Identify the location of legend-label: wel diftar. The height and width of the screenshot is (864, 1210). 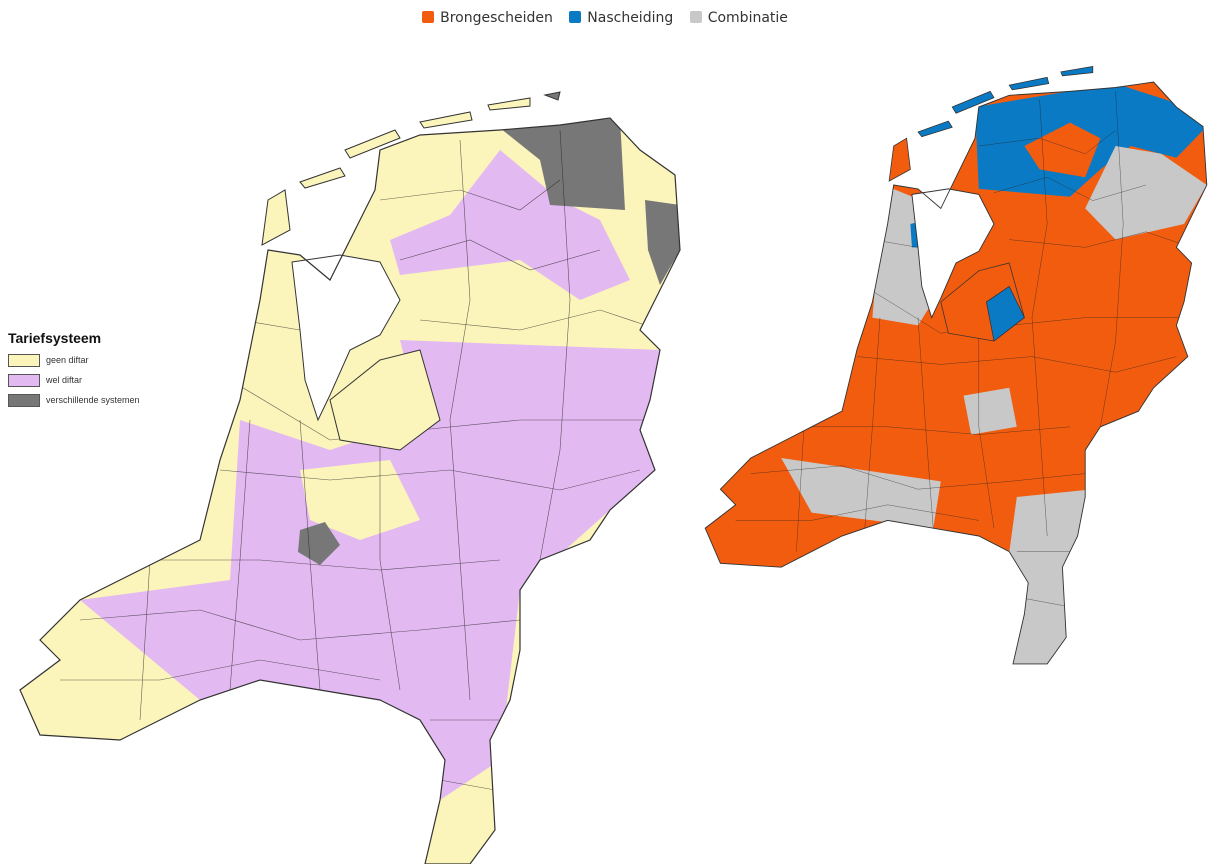
(64, 380).